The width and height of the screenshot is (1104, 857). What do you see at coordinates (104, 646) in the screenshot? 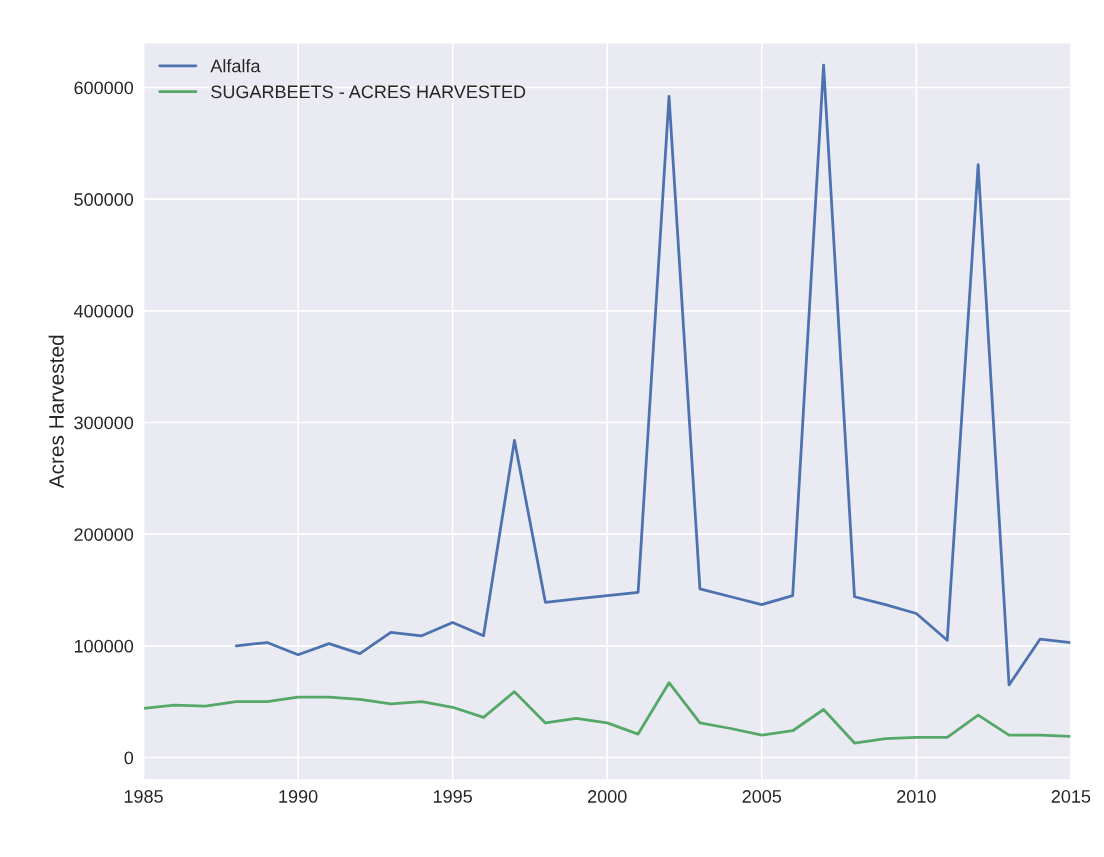
I see `y-tick-label: 100000` at bounding box center [104, 646].